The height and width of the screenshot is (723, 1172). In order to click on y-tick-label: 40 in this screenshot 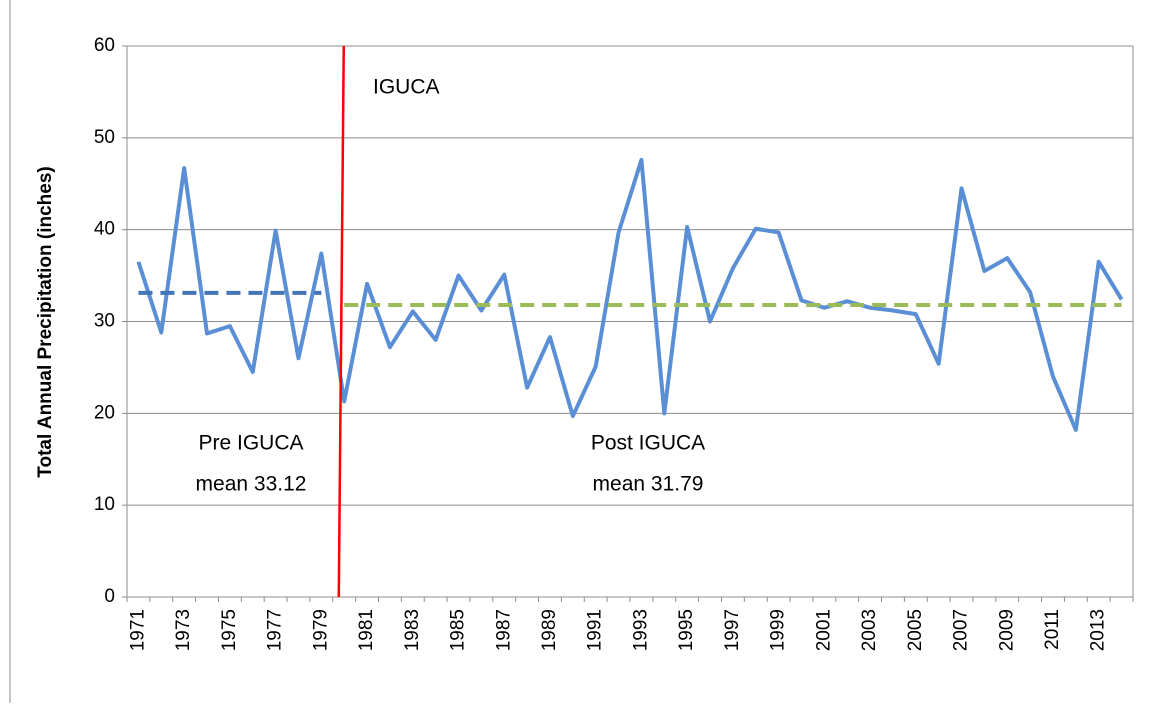, I will do `click(104, 229)`.